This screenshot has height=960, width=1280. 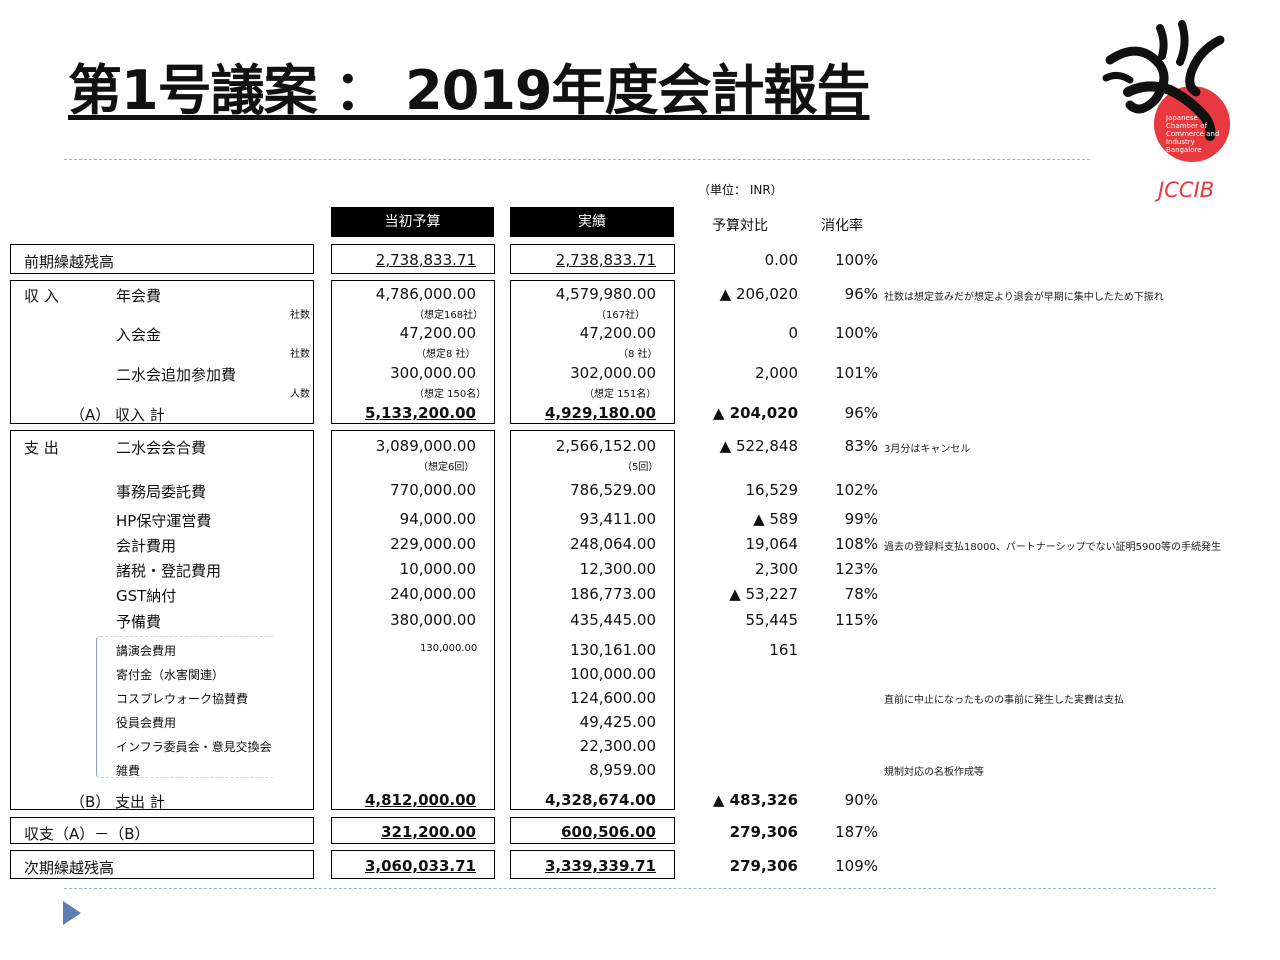 I want to click on reserve-sub-label: コスプレウォーク協賛費, so click(x=182, y=699).